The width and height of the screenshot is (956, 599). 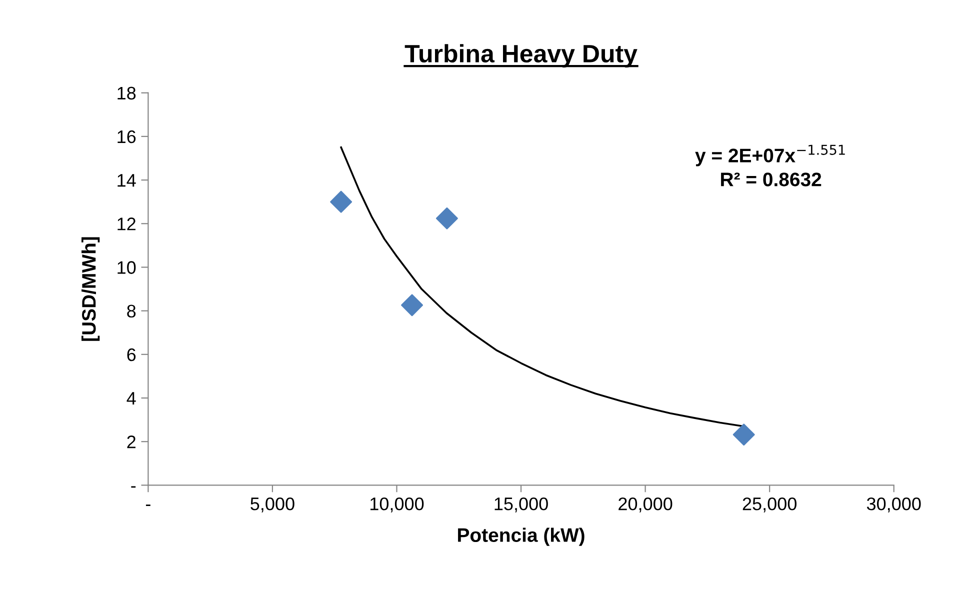 I want to click on y-tick-label: -, so click(x=133, y=487).